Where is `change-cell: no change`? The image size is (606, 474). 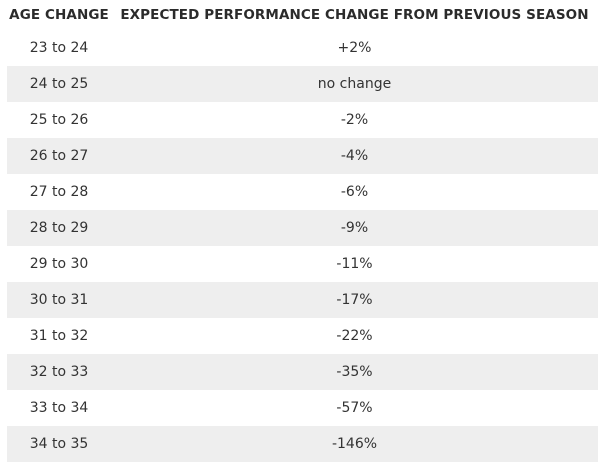 change-cell: no change is located at coordinates (354, 84).